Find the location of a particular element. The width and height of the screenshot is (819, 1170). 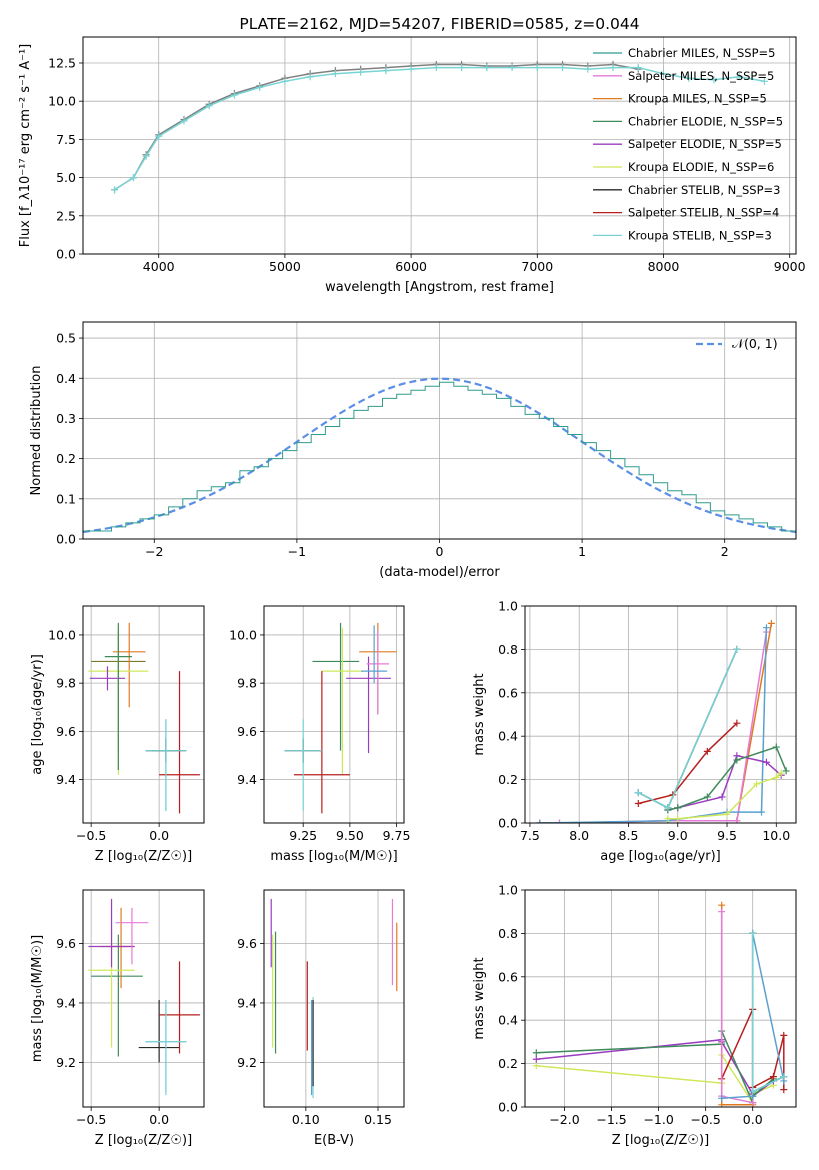

legend-gaussian: 𝒩(0, 1) is located at coordinates (737, 343).